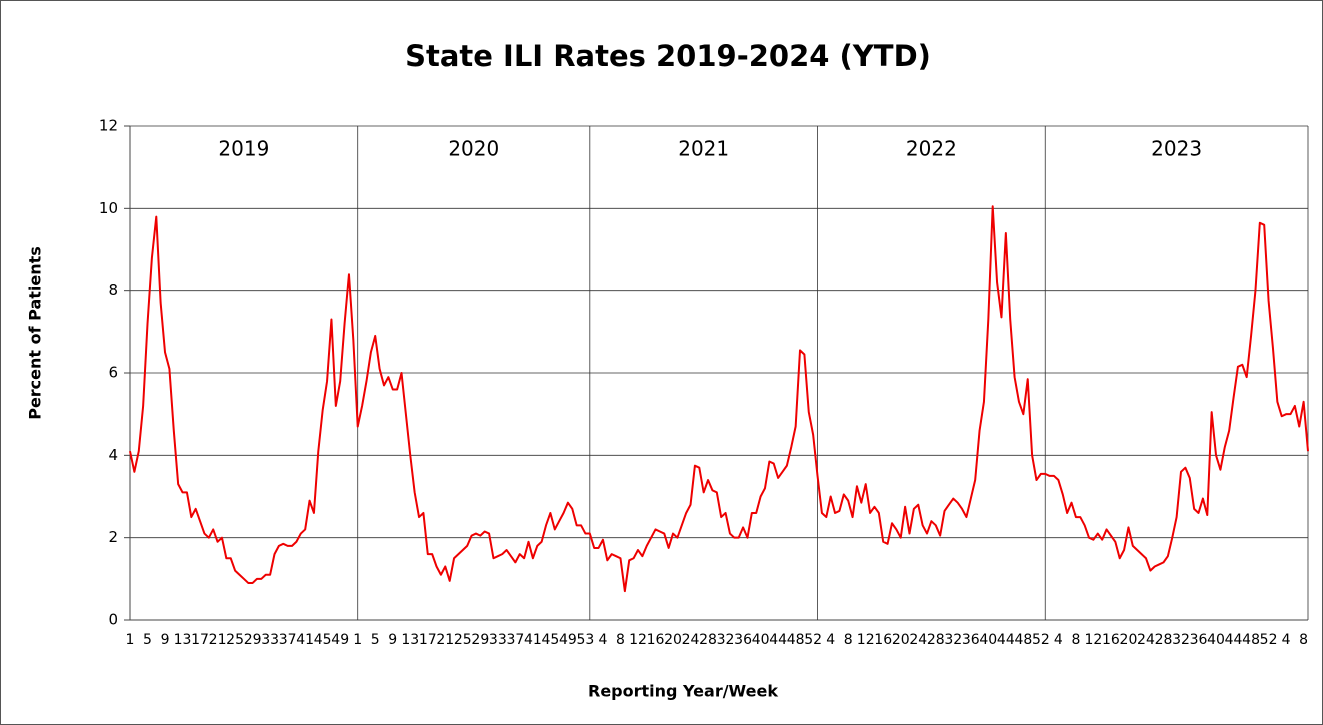 This screenshot has height=725, width=1323. Describe the element at coordinates (113, 537) in the screenshot. I see `y-tick-label: 2` at that location.